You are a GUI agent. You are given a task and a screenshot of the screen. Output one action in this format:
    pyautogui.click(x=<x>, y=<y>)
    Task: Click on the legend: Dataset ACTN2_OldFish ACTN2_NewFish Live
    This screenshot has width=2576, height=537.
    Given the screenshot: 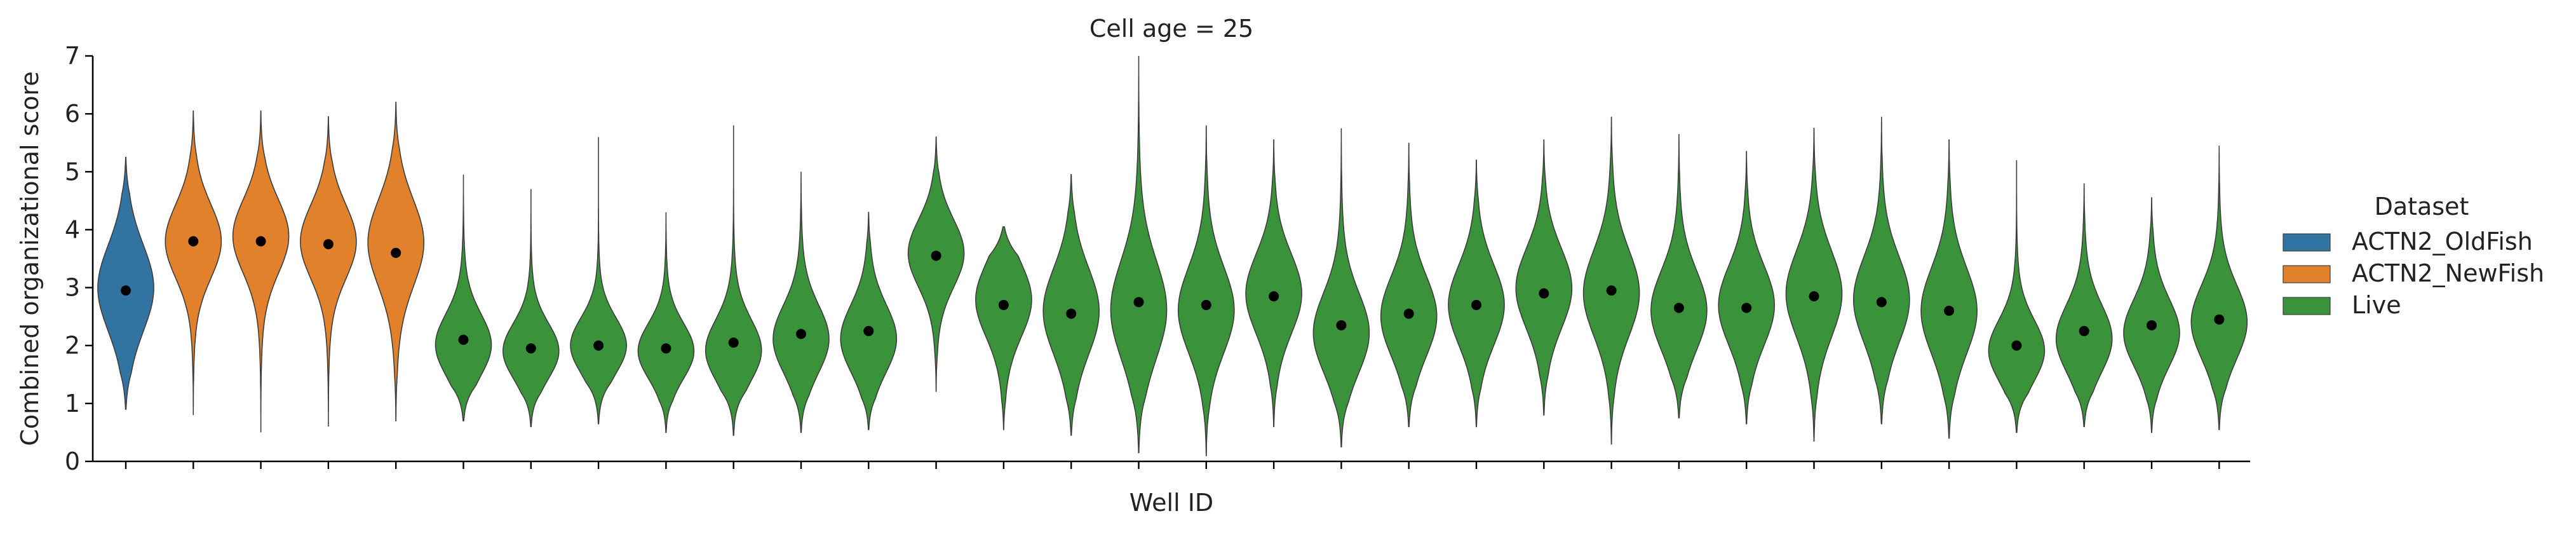 What is the action you would take?
    pyautogui.click(x=2413, y=256)
    